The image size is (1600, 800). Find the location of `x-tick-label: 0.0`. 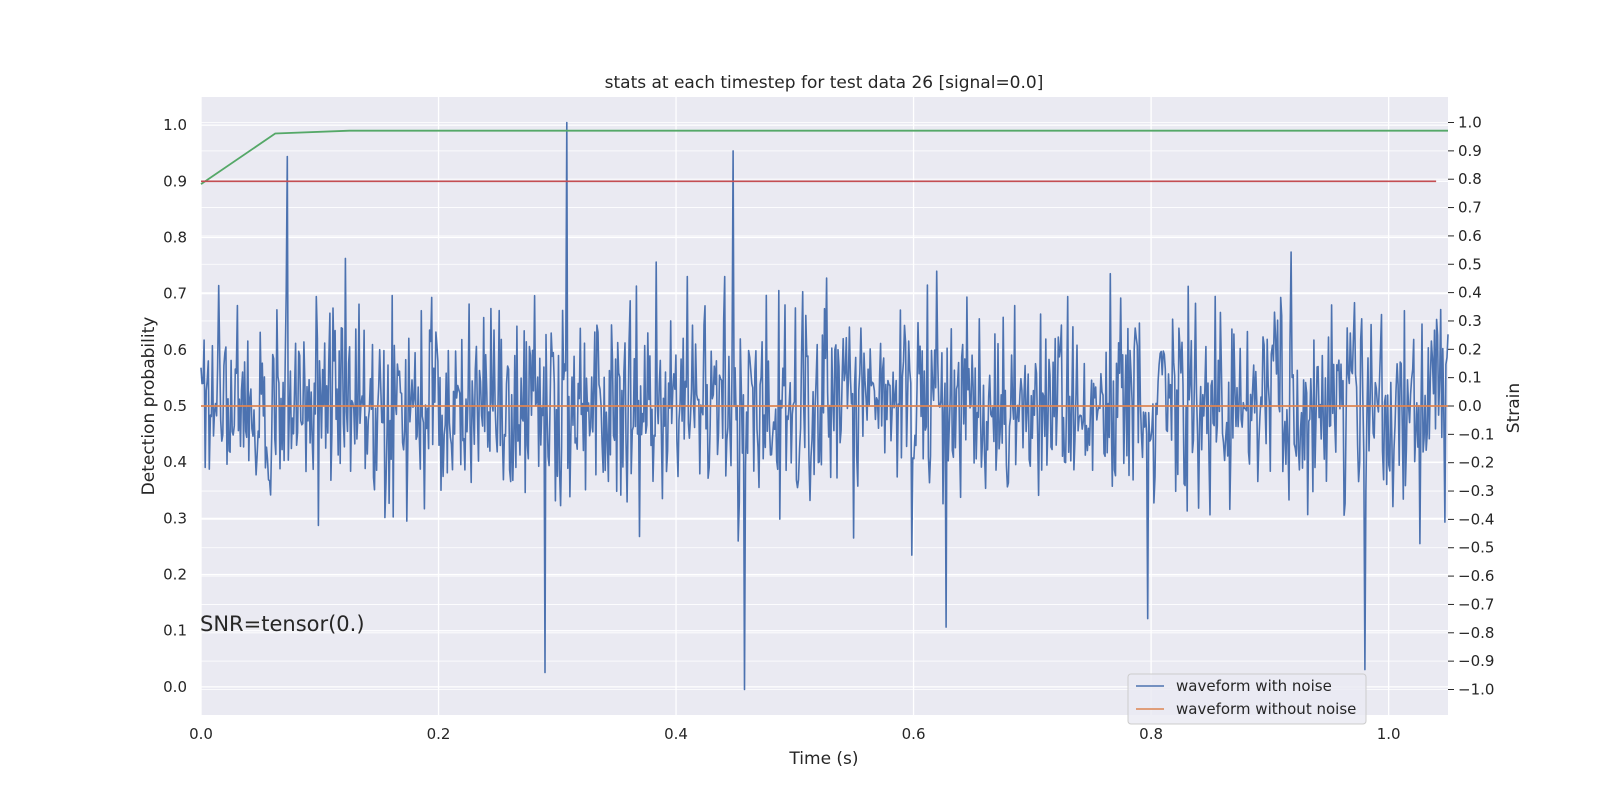

x-tick-label: 0.0 is located at coordinates (201, 734).